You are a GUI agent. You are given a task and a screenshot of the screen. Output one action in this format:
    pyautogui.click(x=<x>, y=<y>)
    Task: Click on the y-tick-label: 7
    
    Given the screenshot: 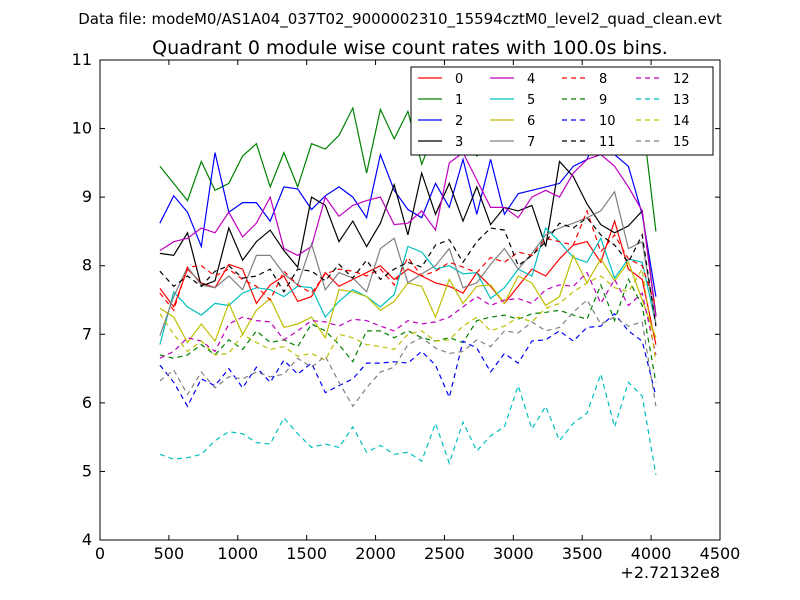 What is the action you would take?
    pyautogui.click(x=87, y=333)
    